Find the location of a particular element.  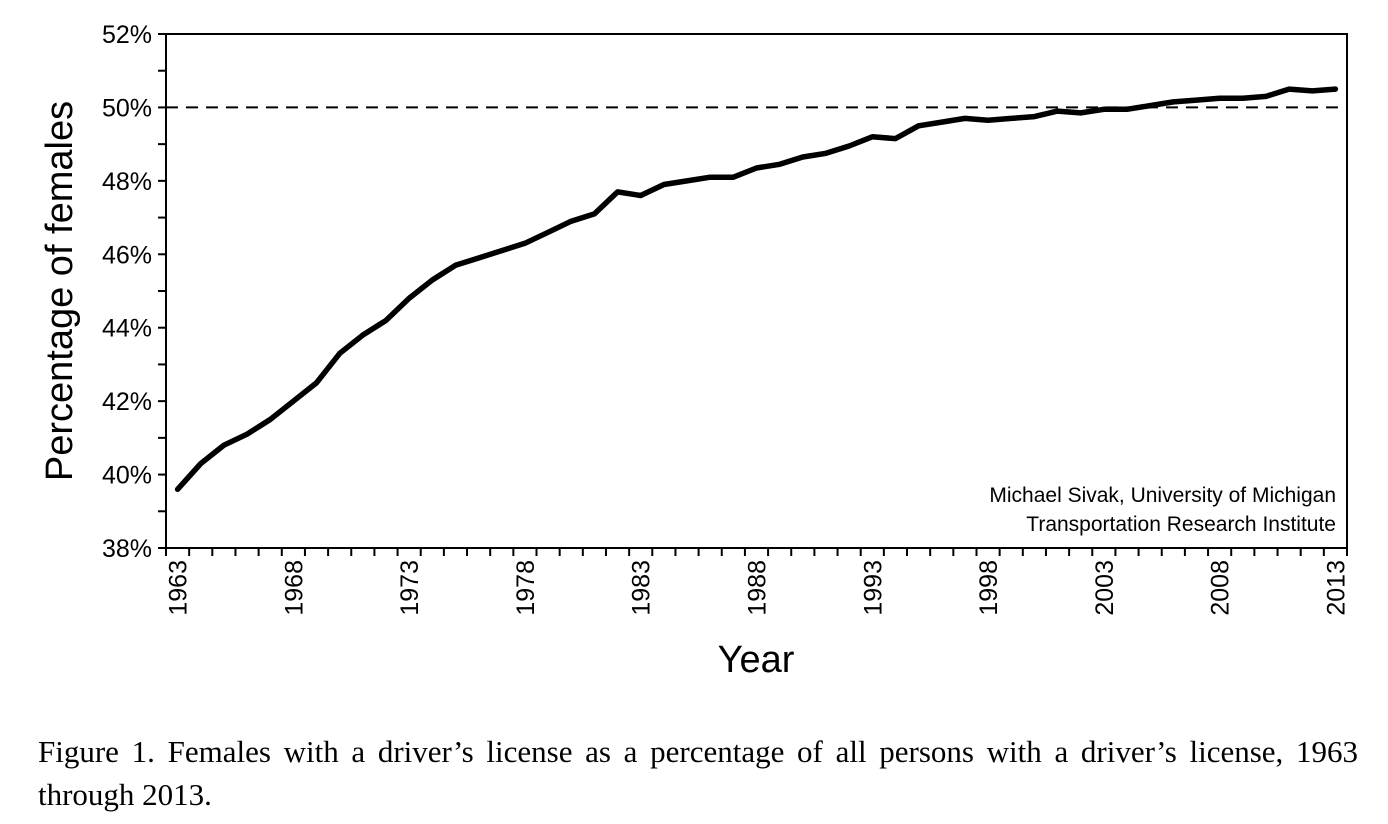

y-axis-title: Percentage of females is located at coordinates (60, 291).